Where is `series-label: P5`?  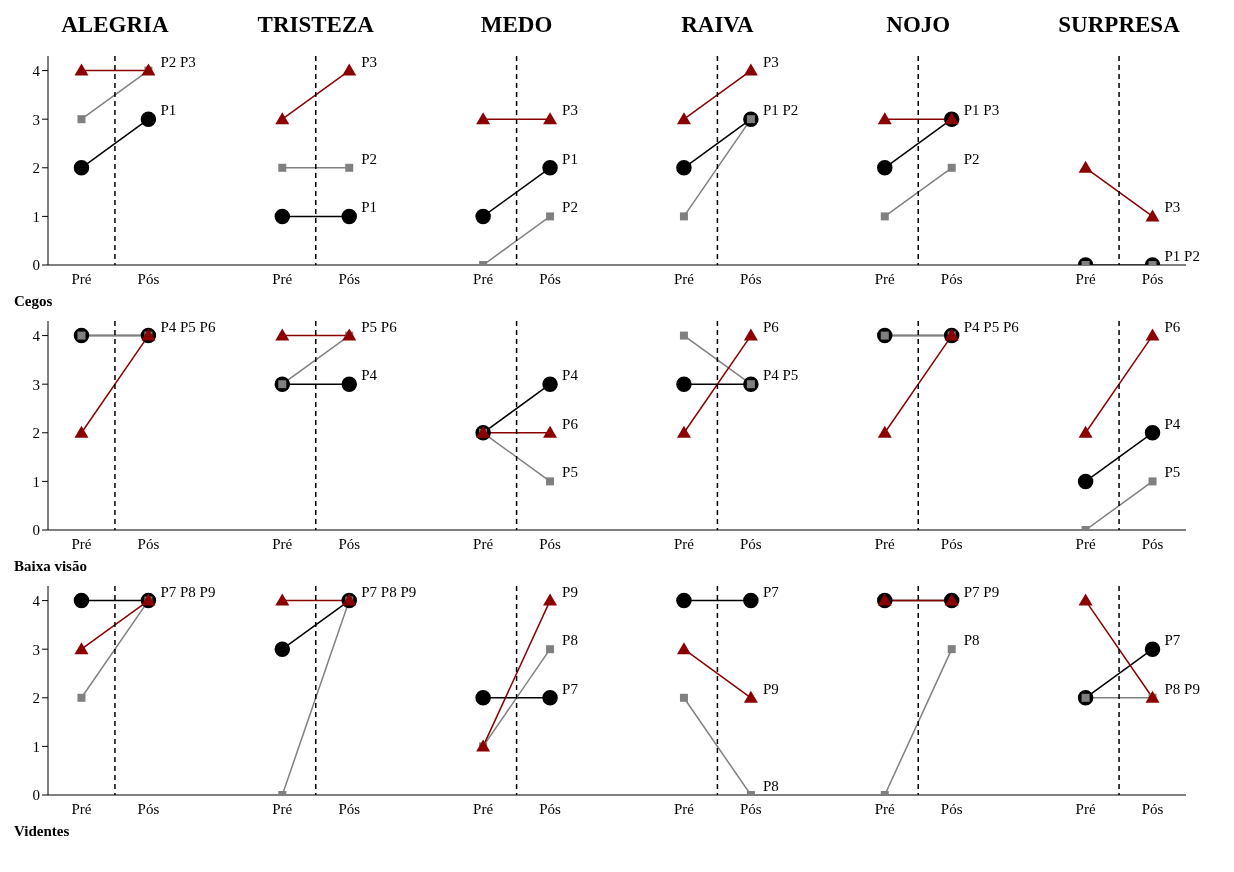
series-label: P5 is located at coordinates (570, 472).